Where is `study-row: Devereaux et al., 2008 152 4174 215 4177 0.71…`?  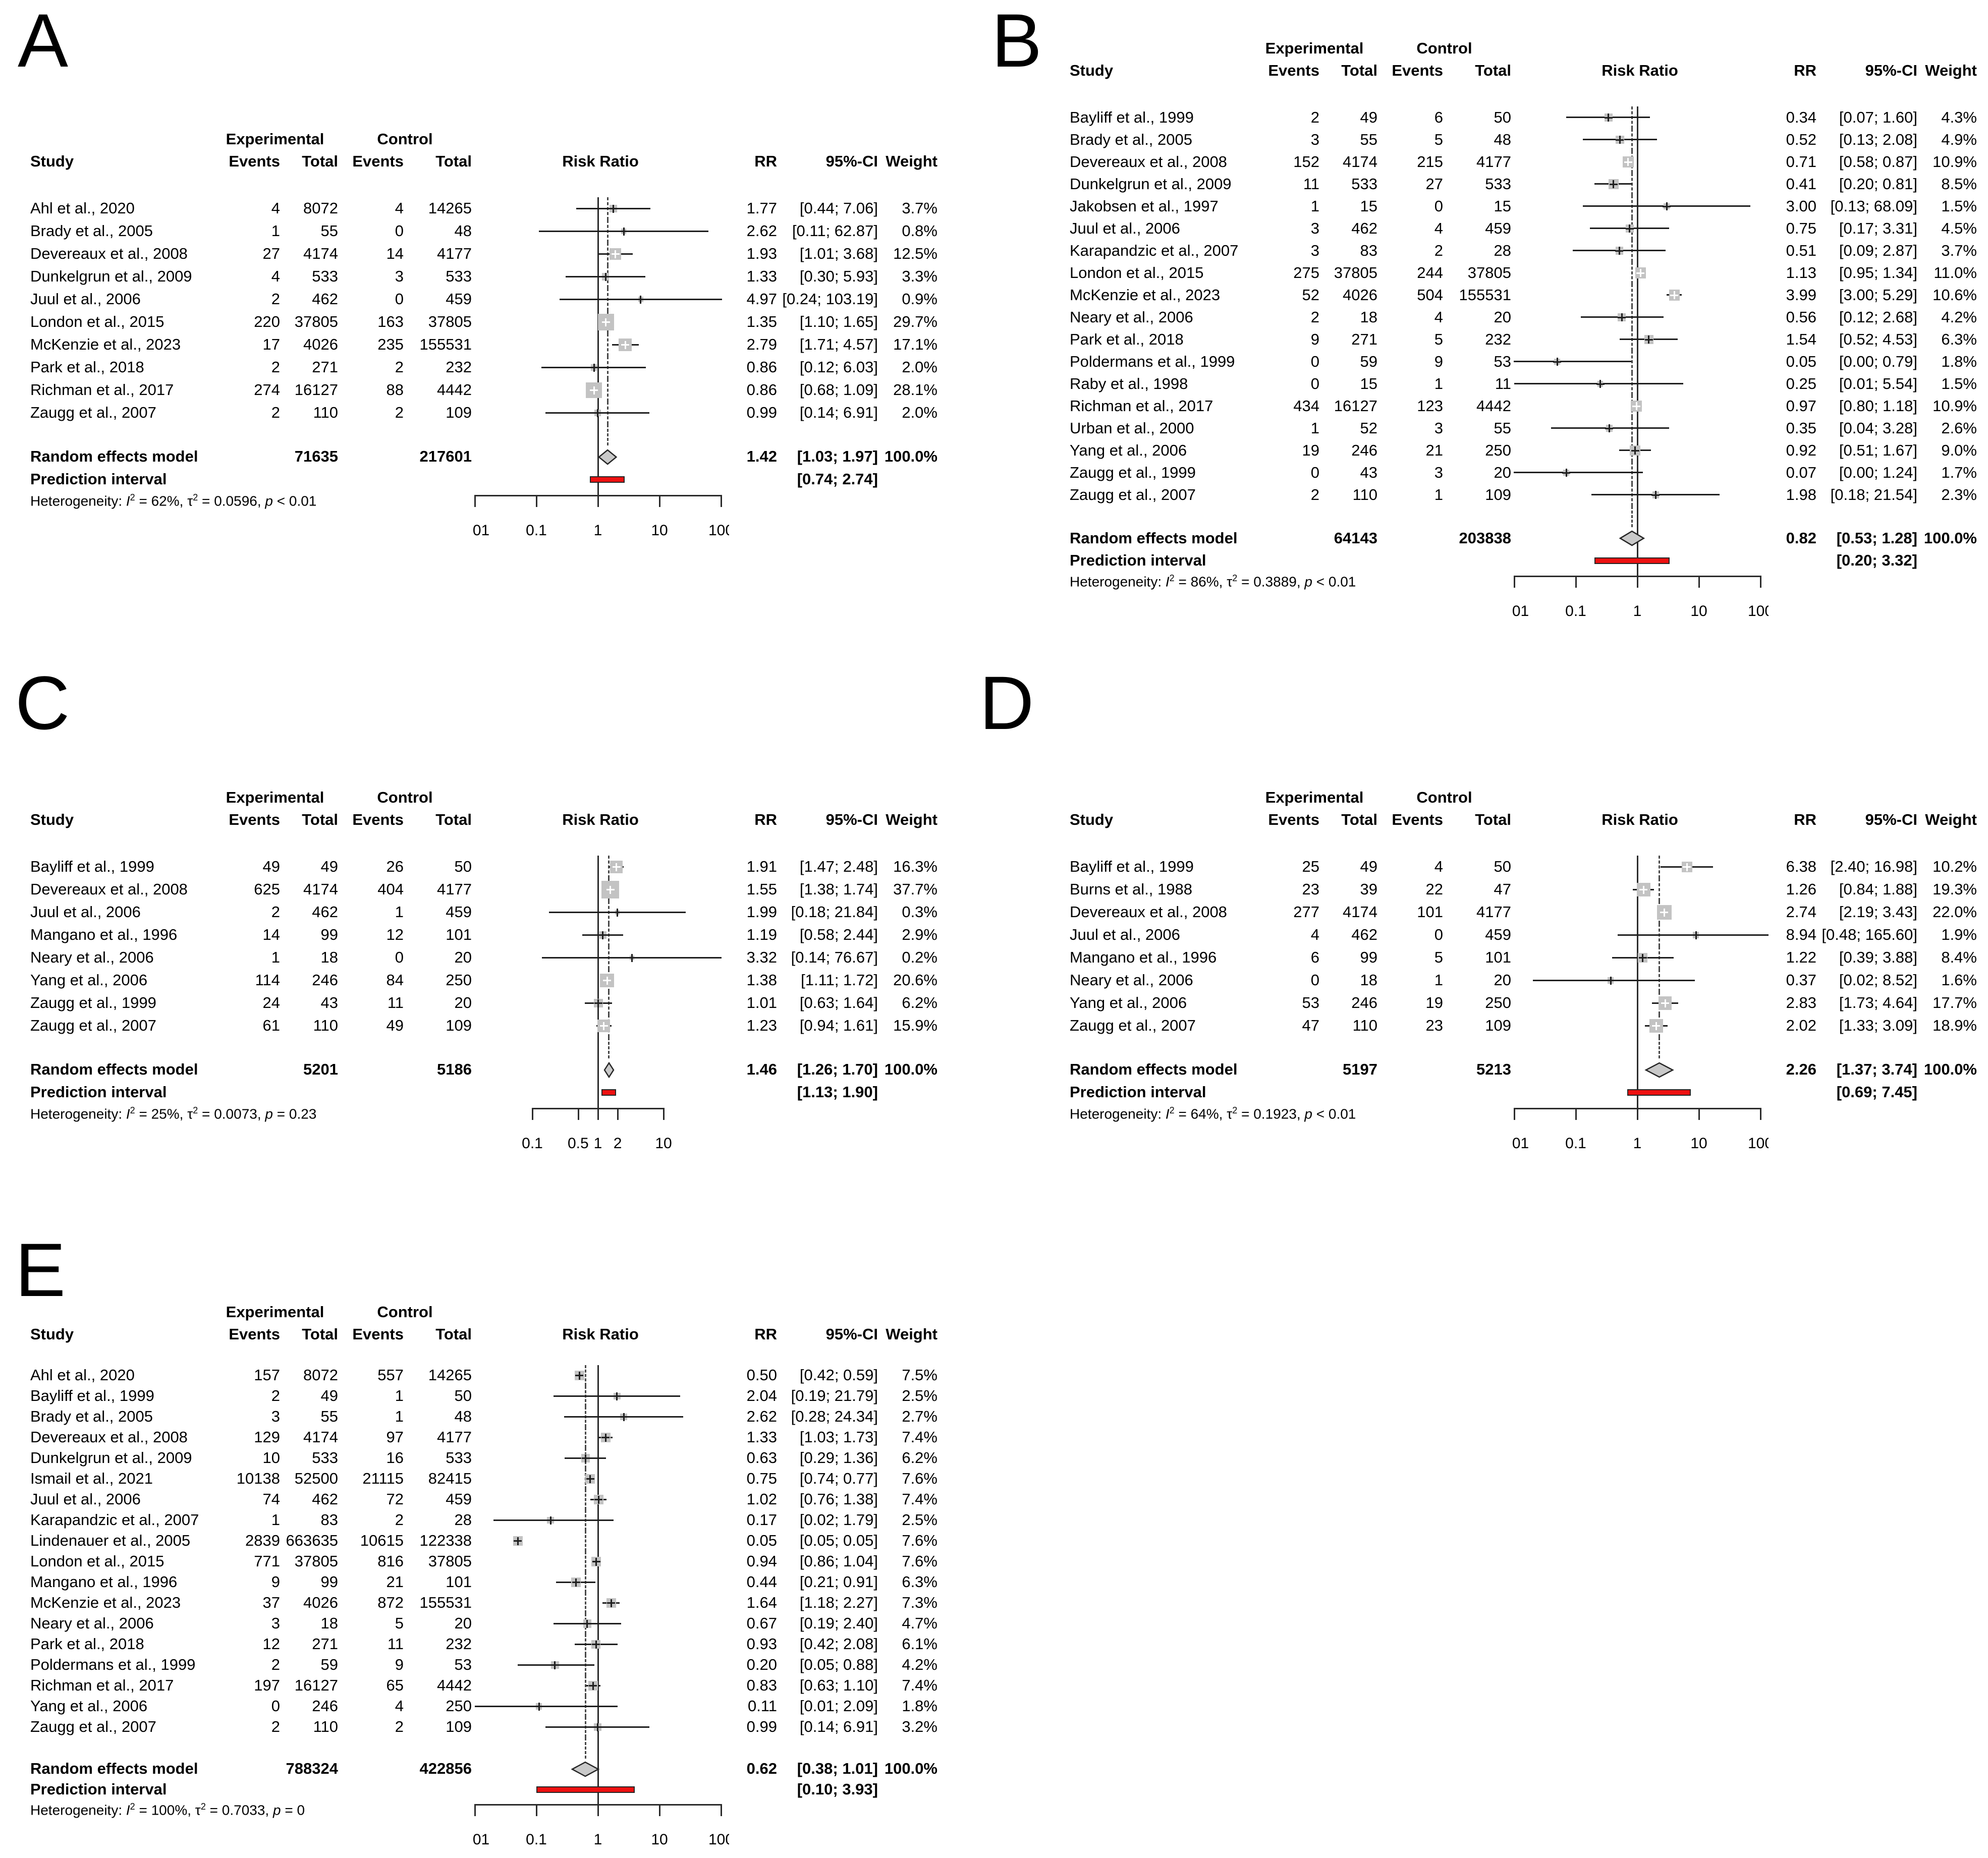
study-row: Devereaux et al., 2008 152 4174 215 4177 0.71… is located at coordinates (1523, 162).